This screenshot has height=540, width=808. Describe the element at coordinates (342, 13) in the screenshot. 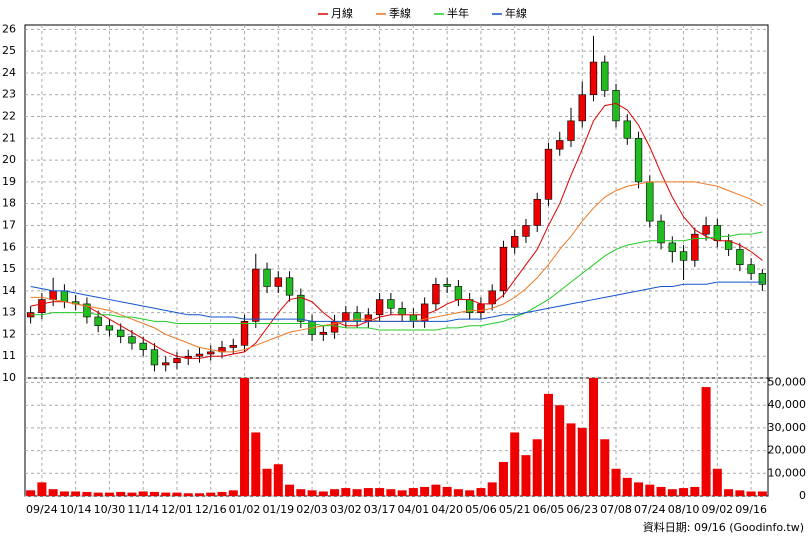

I see `legend-label: 月線` at that location.